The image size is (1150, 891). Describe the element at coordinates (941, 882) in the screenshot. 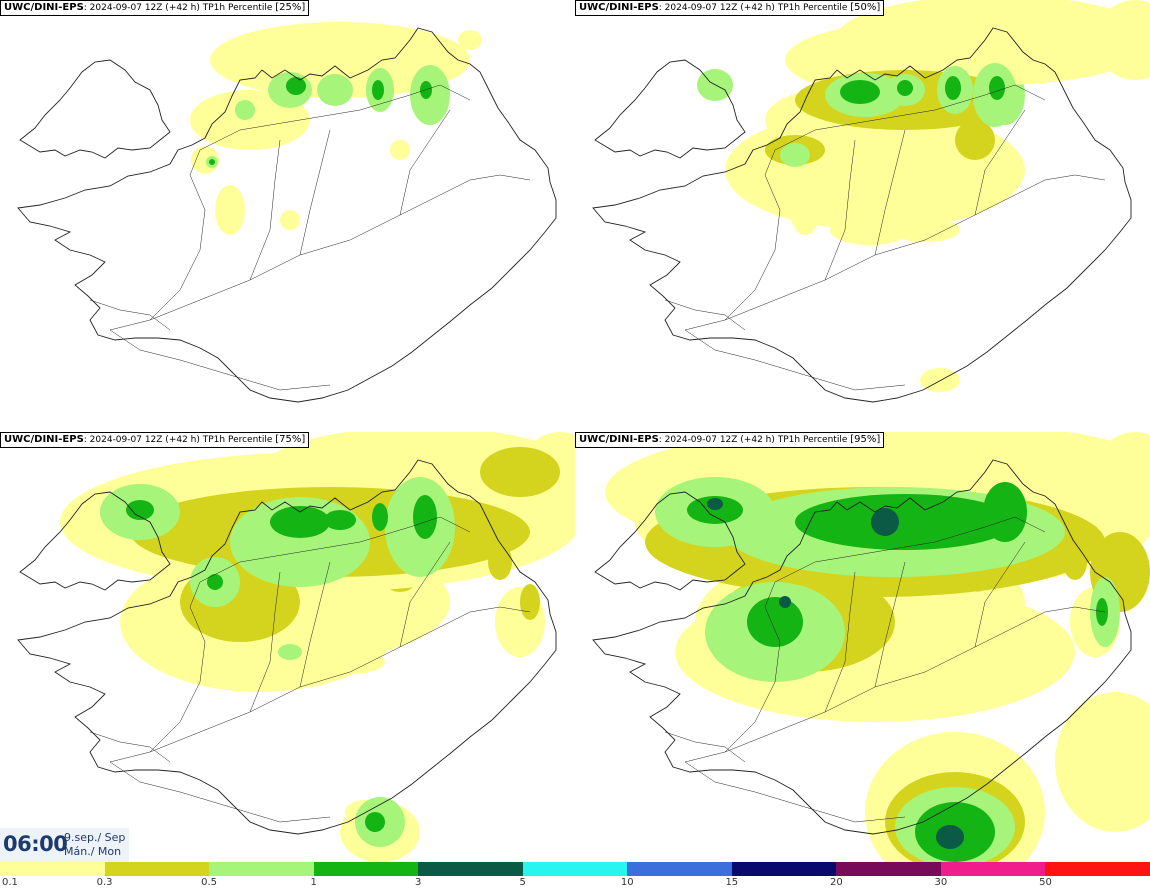

I see `colorbar-label: 30` at that location.